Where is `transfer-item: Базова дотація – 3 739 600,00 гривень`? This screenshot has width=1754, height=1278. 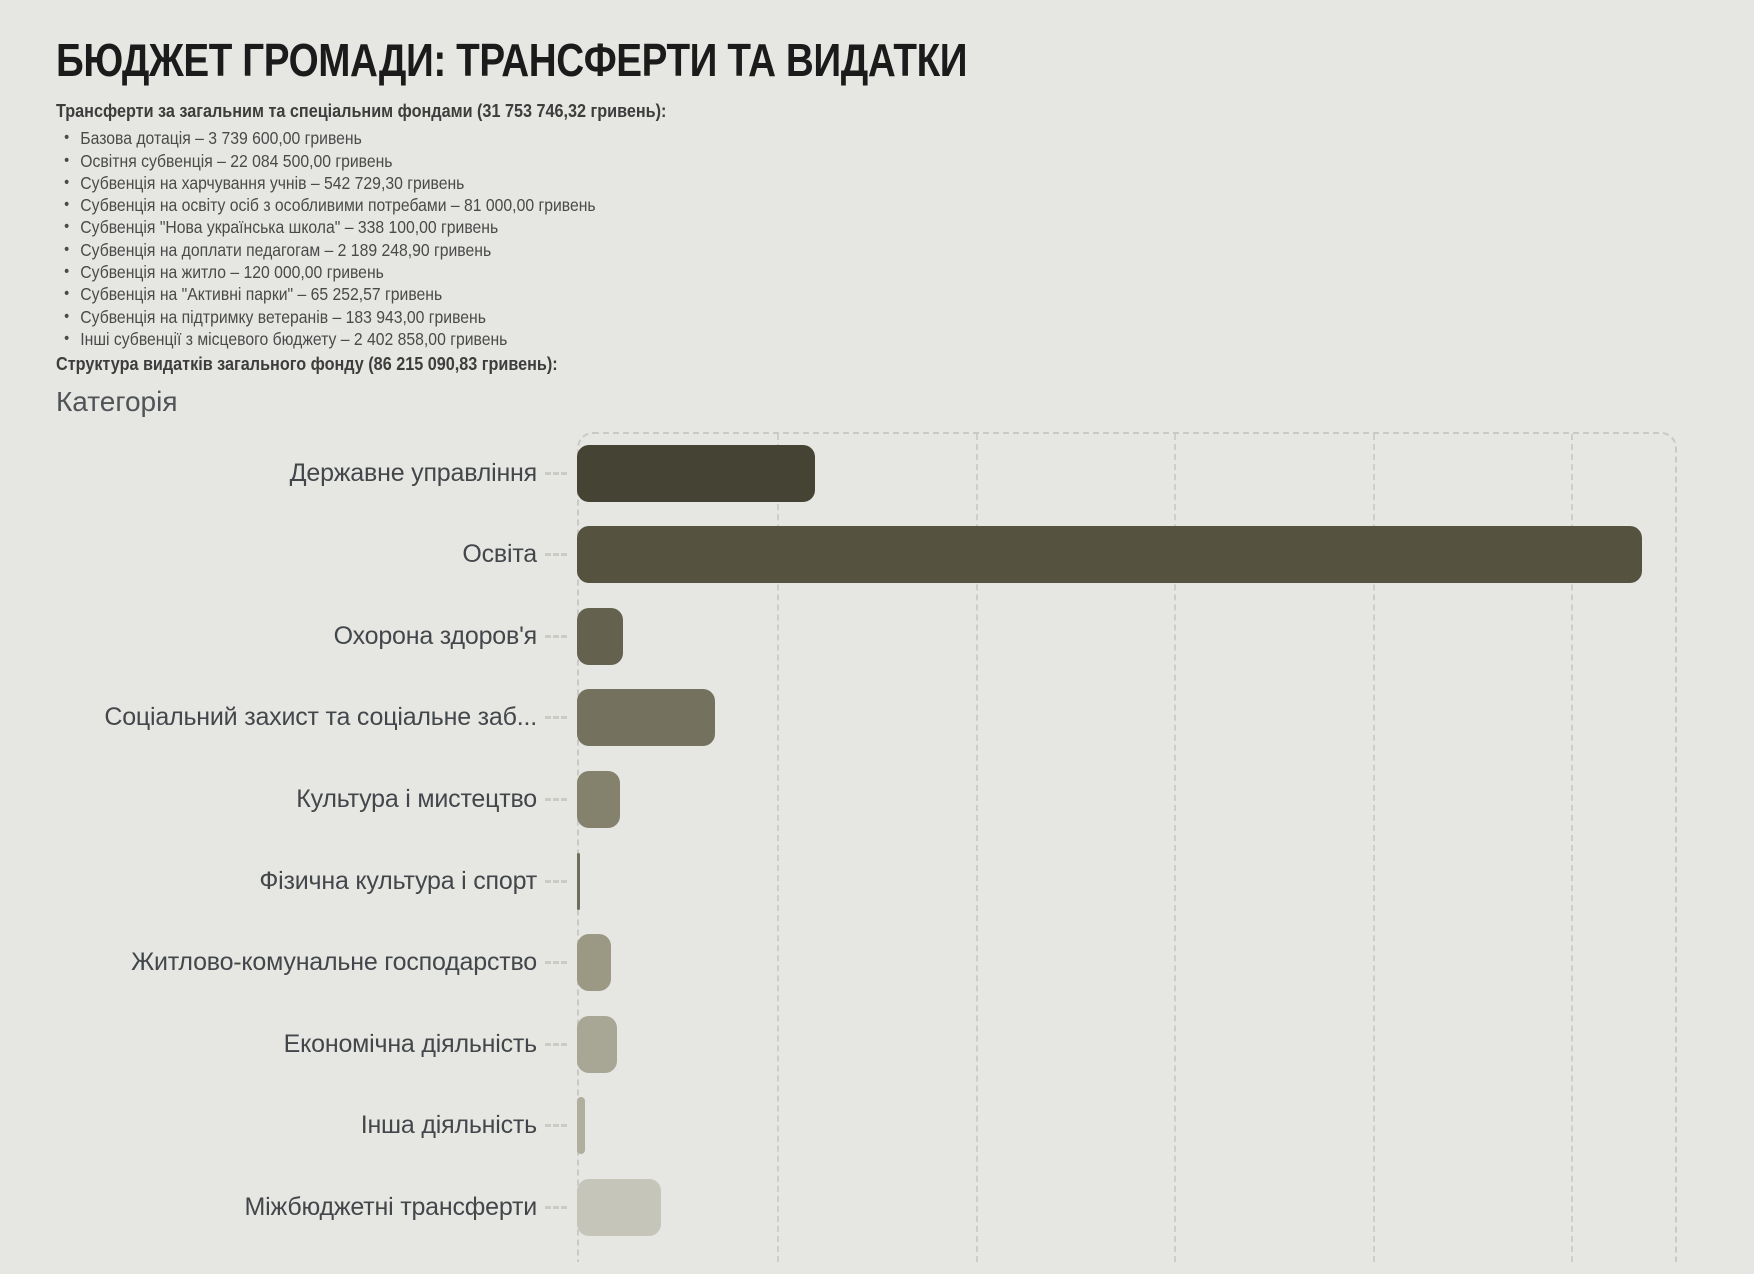
transfer-item: Базова дотація – 3 739 600,00 гривень is located at coordinates (398, 138).